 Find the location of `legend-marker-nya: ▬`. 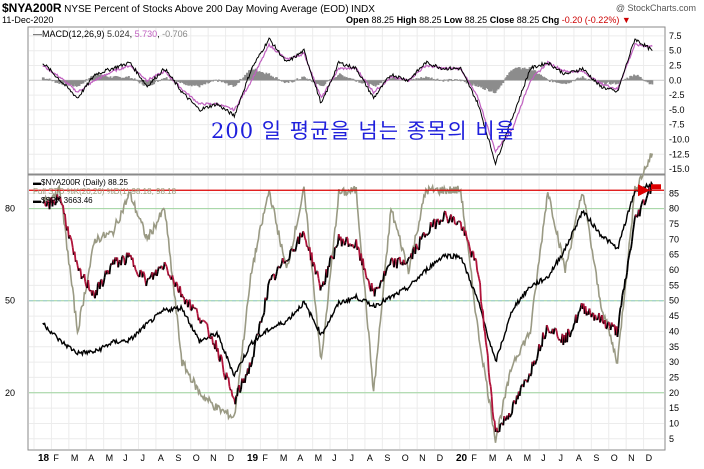

legend-marker-nya: ▬ is located at coordinates (37, 182).